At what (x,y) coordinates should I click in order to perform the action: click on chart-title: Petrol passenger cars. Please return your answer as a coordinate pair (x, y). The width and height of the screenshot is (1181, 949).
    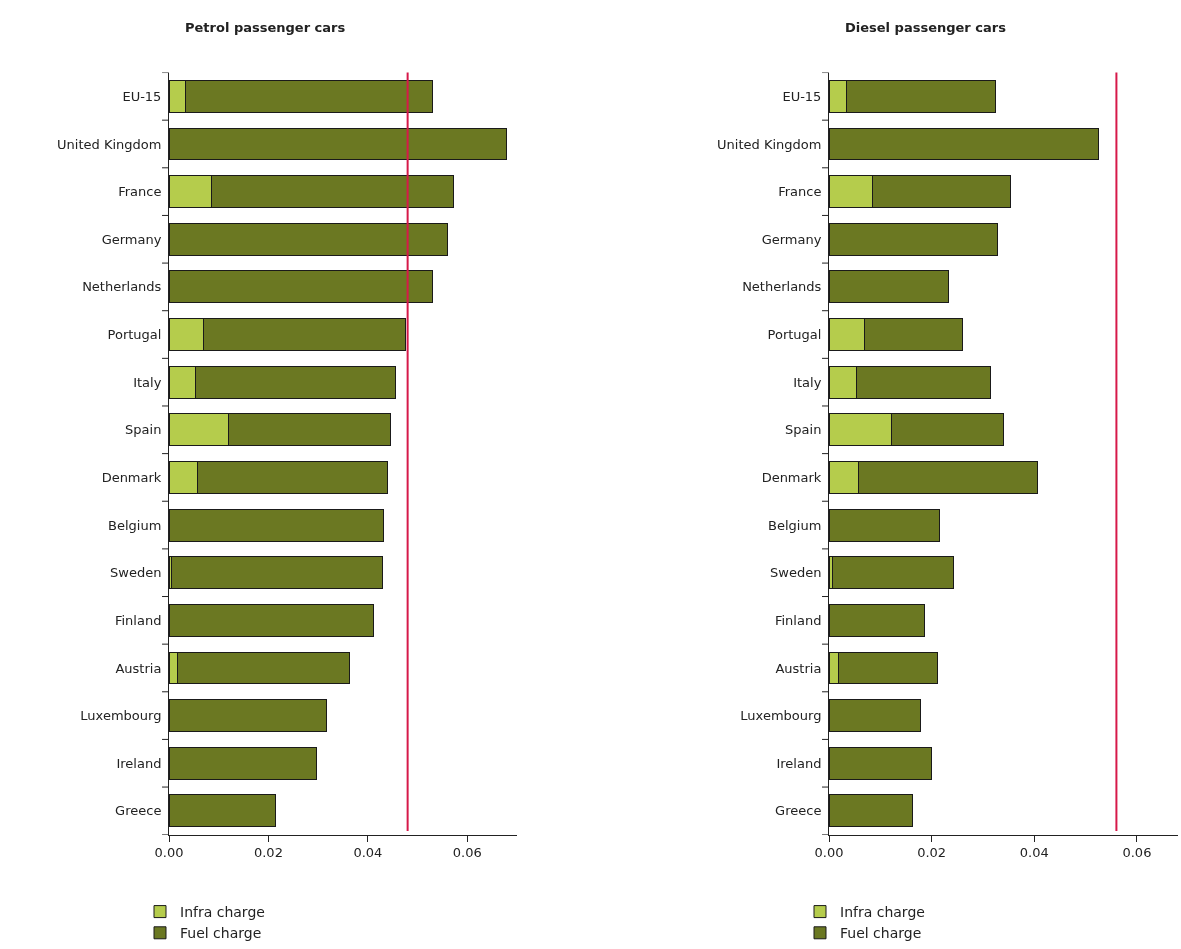
    Looking at the image, I should click on (265, 27).